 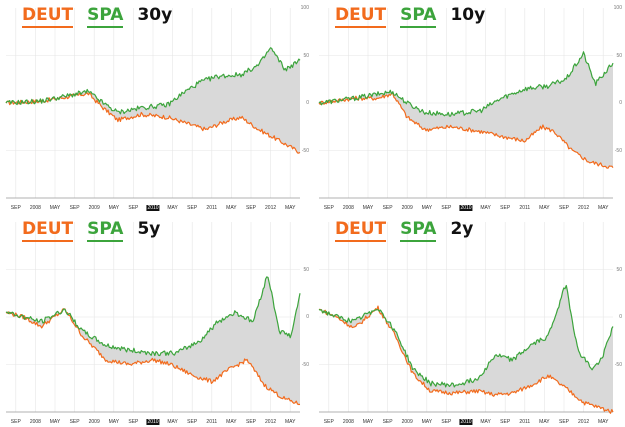 I want to click on legend: DEUT SPA 30y, so click(x=97, y=18).